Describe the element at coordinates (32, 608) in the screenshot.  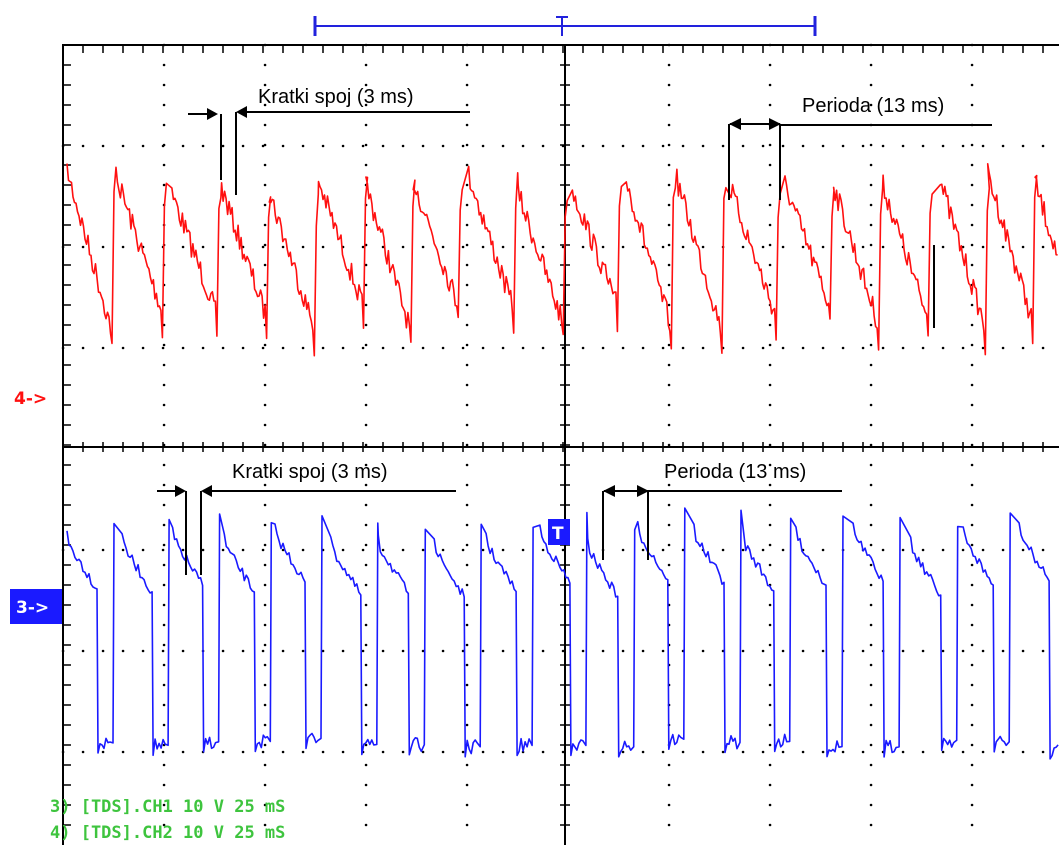
I see `ch3-marker-label: 3->` at that location.